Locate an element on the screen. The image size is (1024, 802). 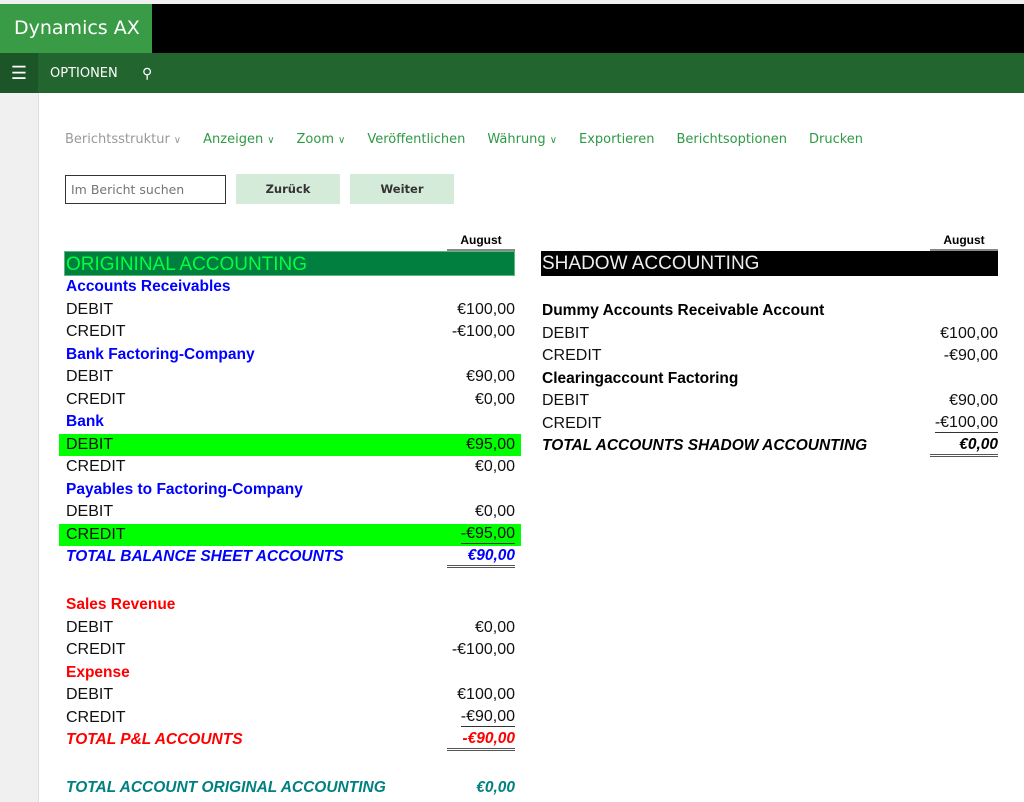
row-label: Bank Factoring-Company is located at coordinates (160, 354).